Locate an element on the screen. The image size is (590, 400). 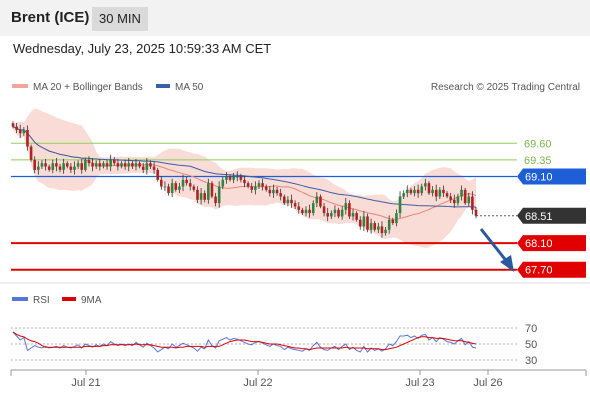
x-tick-label: Jul 26 is located at coordinates (487, 383).